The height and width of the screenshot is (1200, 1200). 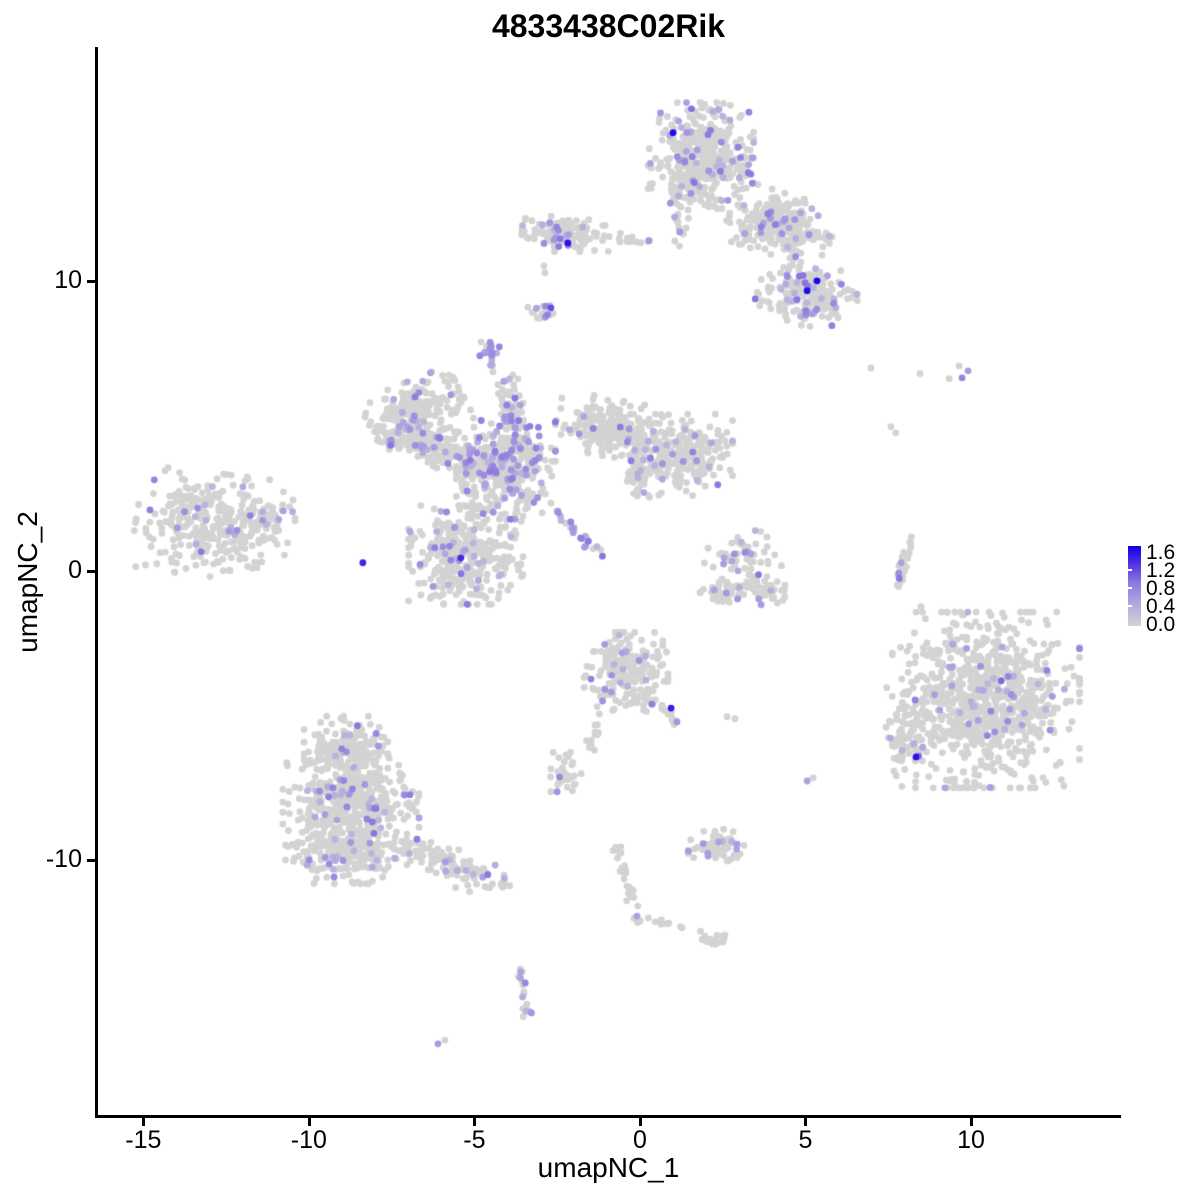 What do you see at coordinates (143, 1140) in the screenshot?
I see `x-tick-label: -15` at bounding box center [143, 1140].